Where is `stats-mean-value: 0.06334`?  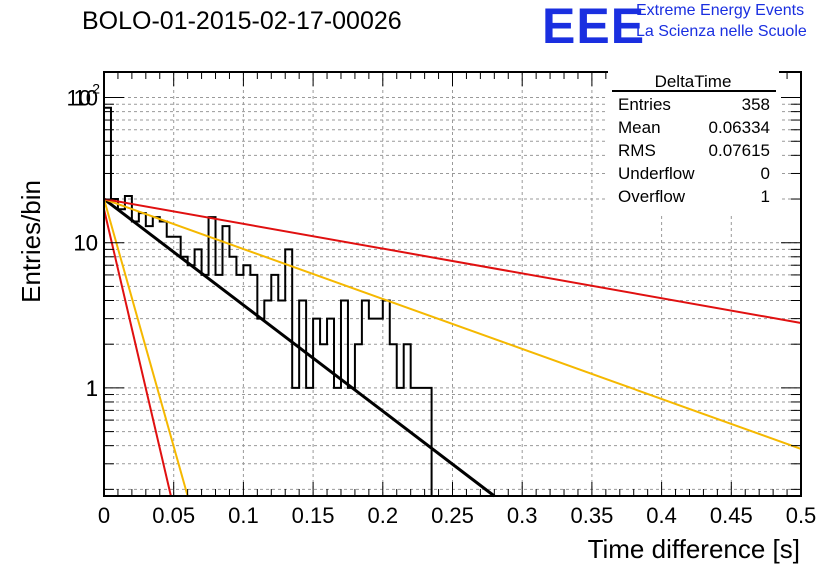
stats-mean-value: 0.06334 is located at coordinates (739, 127).